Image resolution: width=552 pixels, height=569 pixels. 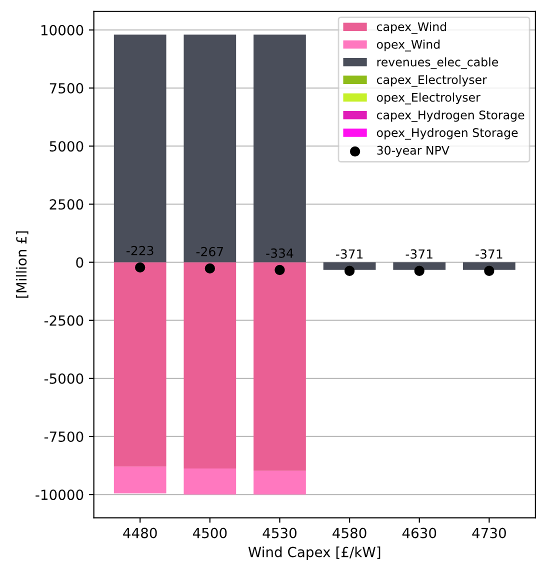 What do you see at coordinates (411, 28) in the screenshot?
I see `legend-label: capex_Wind` at bounding box center [411, 28].